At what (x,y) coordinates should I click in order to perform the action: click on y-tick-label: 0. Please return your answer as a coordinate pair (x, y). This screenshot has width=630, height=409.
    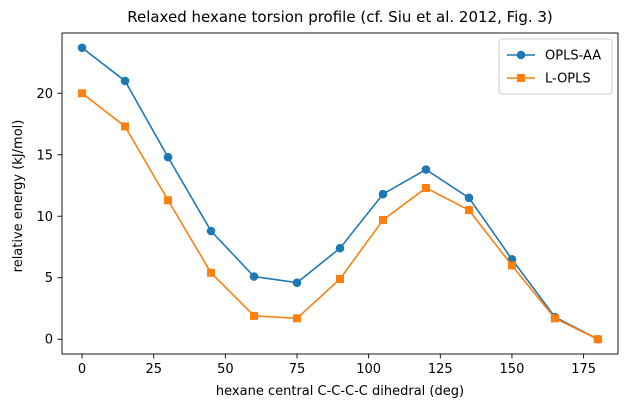
    Looking at the image, I should click on (49, 340).